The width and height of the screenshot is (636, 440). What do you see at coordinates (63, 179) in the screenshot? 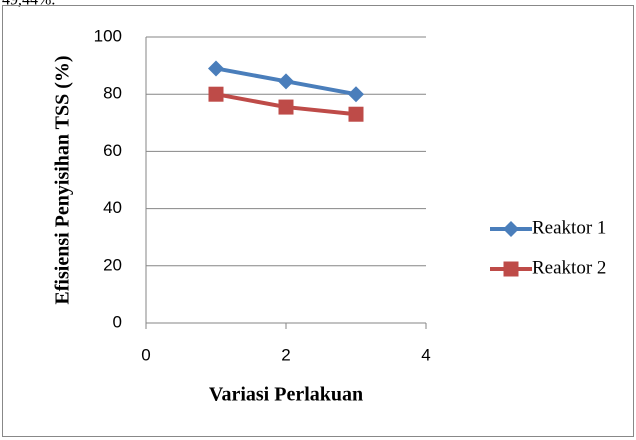
I see `y-axis-title: Efisiensi Penyisihan TSS (%)` at bounding box center [63, 179].